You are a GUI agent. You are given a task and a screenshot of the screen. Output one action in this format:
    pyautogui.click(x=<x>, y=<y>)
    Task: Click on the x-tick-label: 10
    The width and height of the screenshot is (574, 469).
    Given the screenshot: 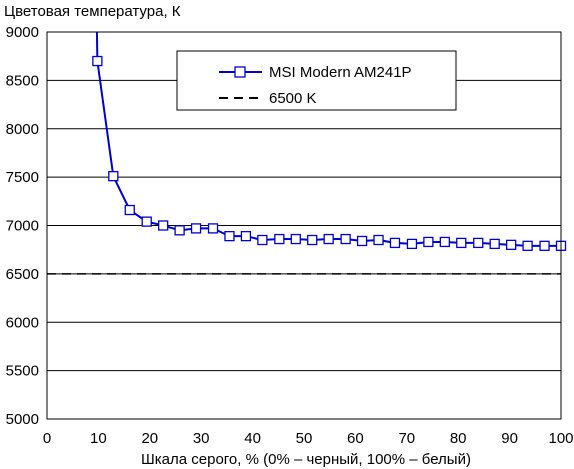 What is the action you would take?
    pyautogui.click(x=98, y=438)
    